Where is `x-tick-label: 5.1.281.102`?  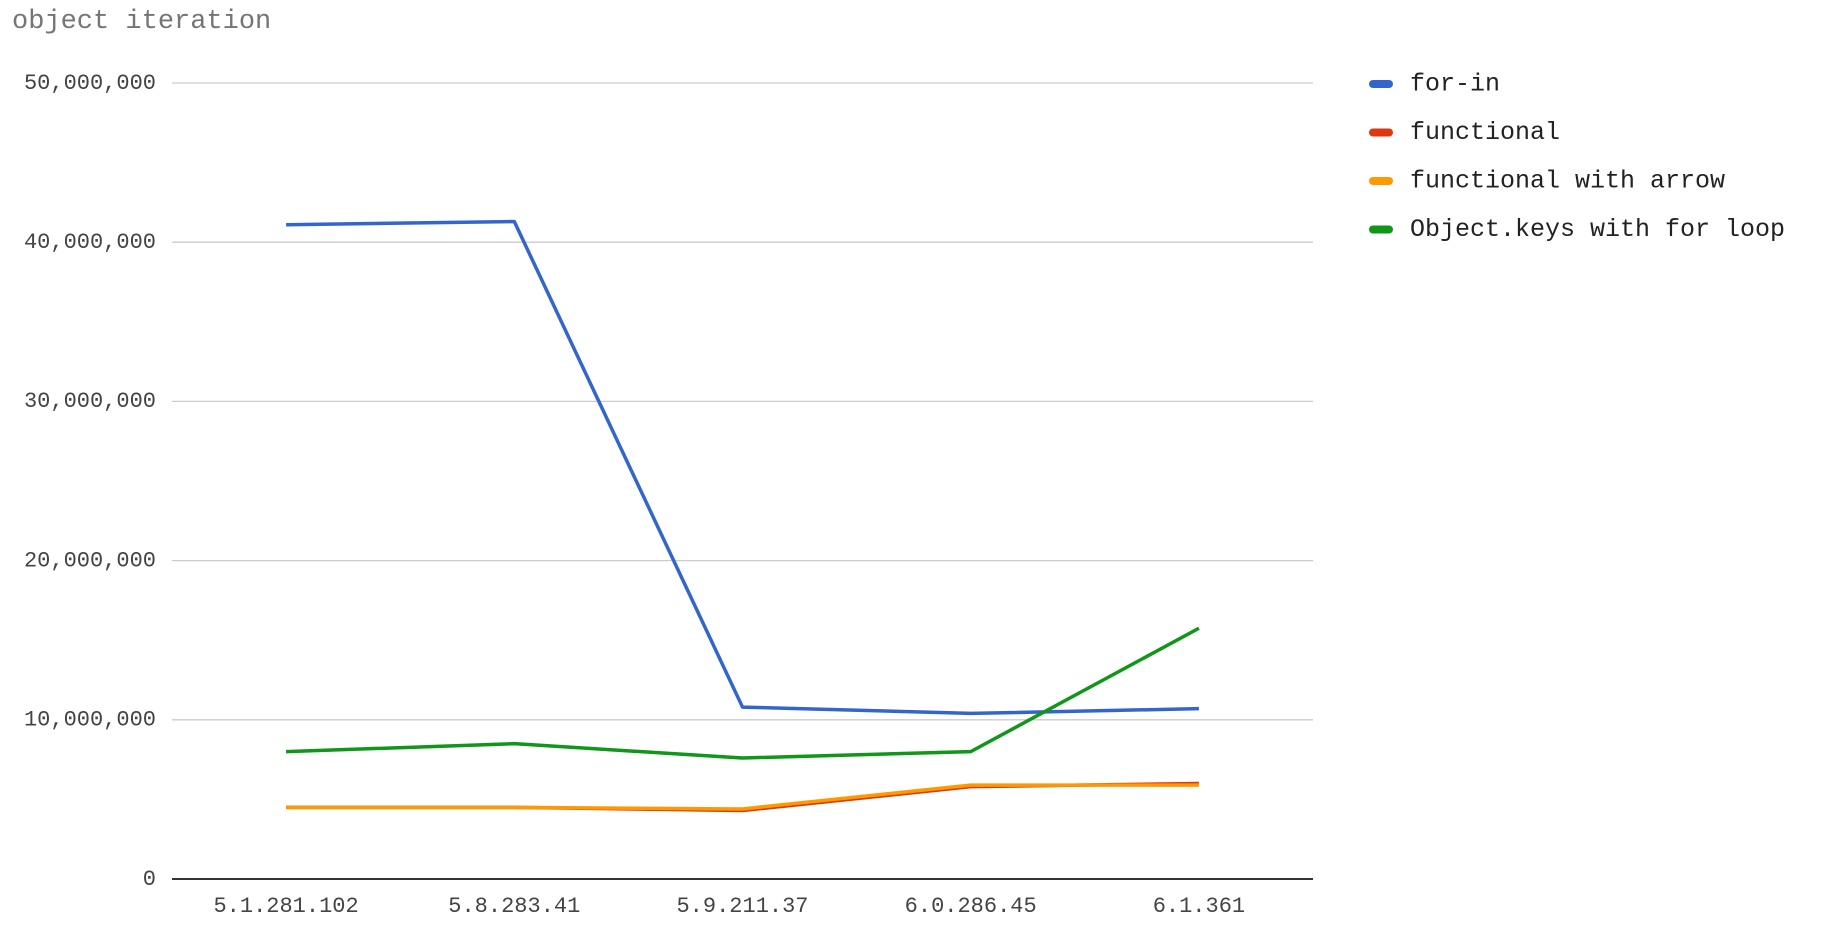
x-tick-label: 5.1.281.102 is located at coordinates (285, 906).